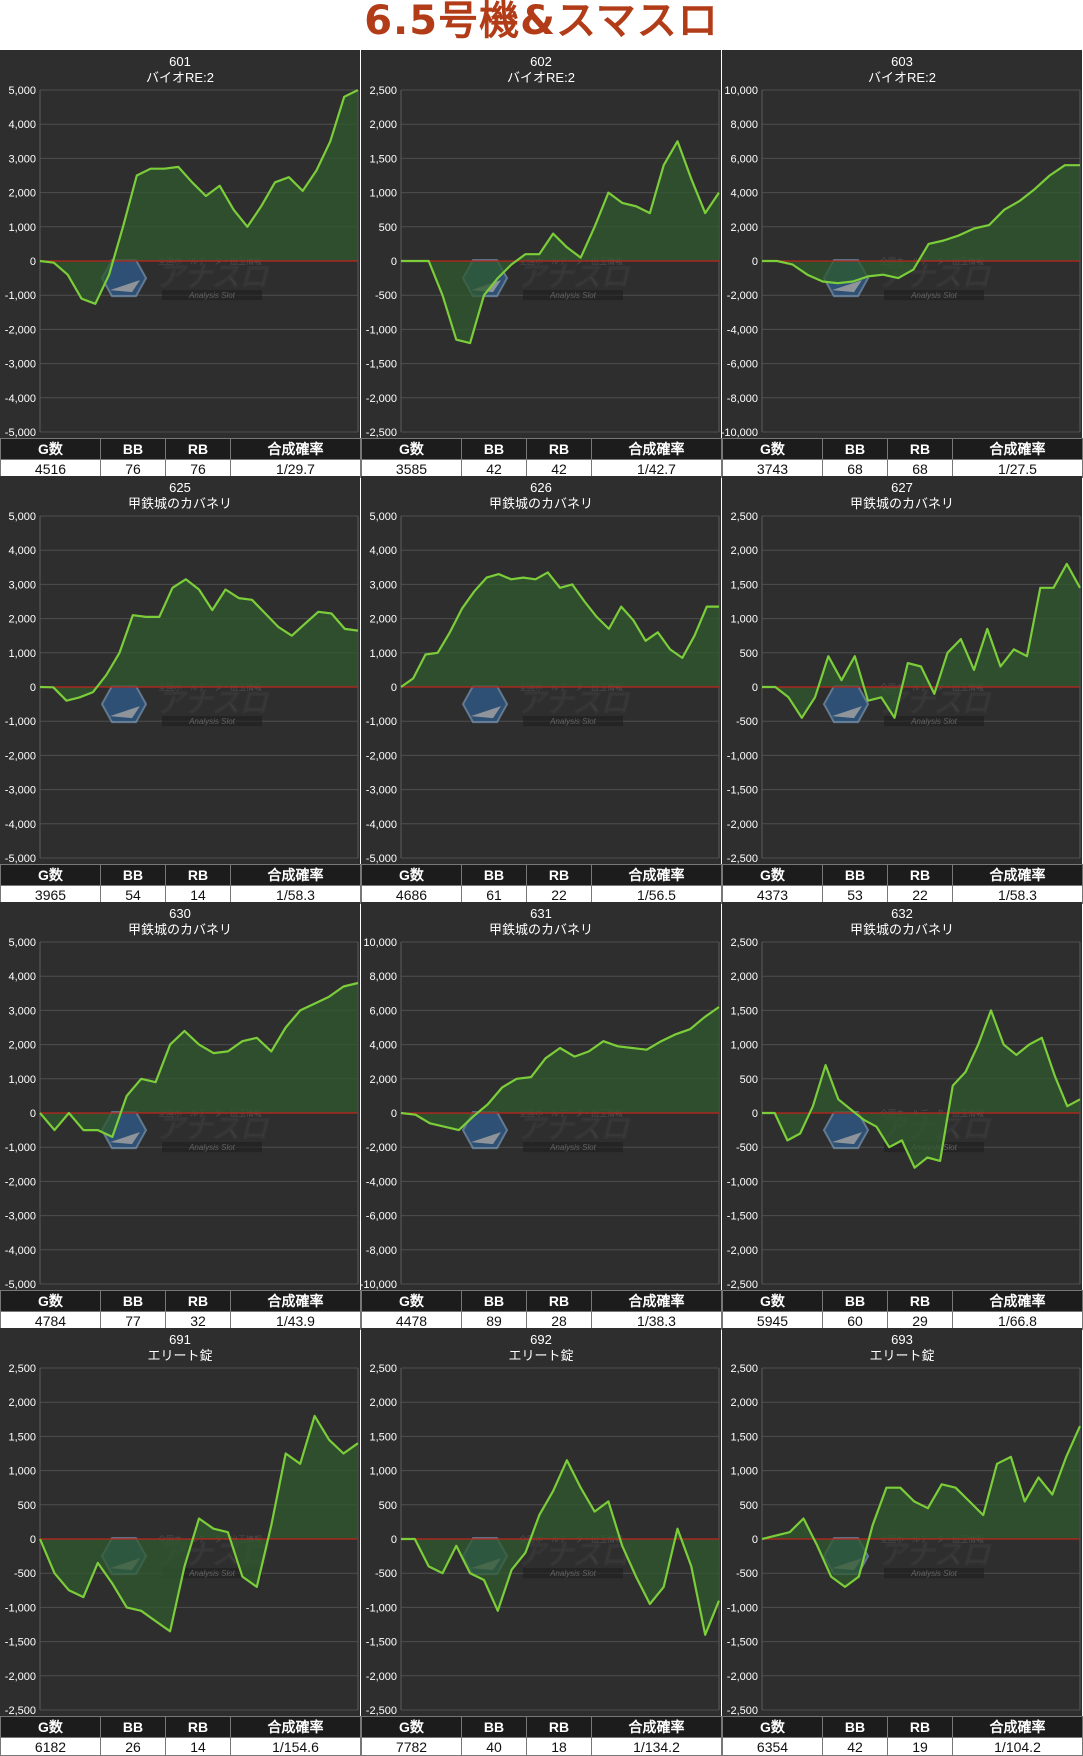 This screenshot has height=1756, width=1083. I want to click on chart-title: 632, so click(902, 913).